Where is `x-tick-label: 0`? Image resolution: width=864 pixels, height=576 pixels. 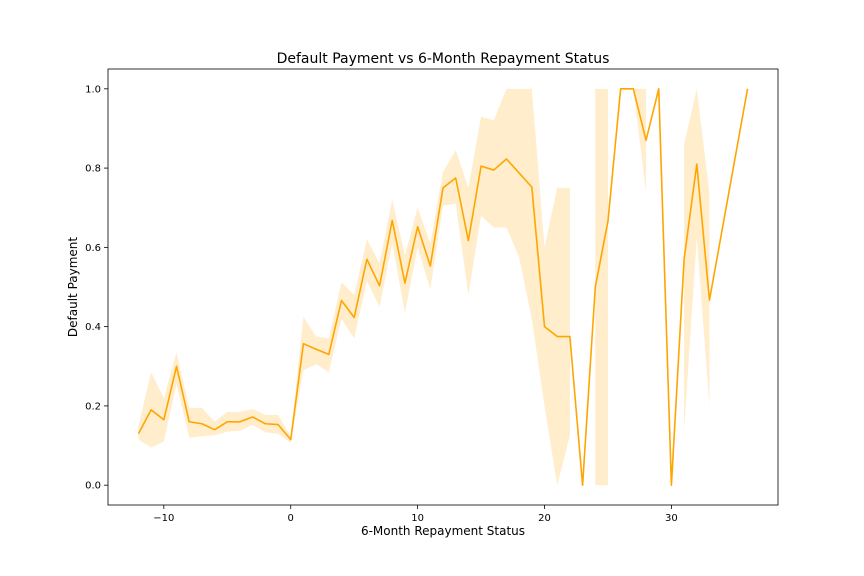 x-tick-label: 0 is located at coordinates (291, 518).